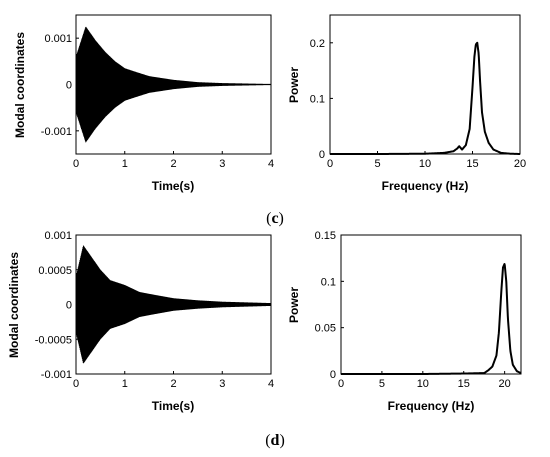 Image resolution: width=550 pixels, height=457 pixels. What do you see at coordinates (173, 406) in the screenshot?
I see `xlabel-d-time: Time(s)` at bounding box center [173, 406].